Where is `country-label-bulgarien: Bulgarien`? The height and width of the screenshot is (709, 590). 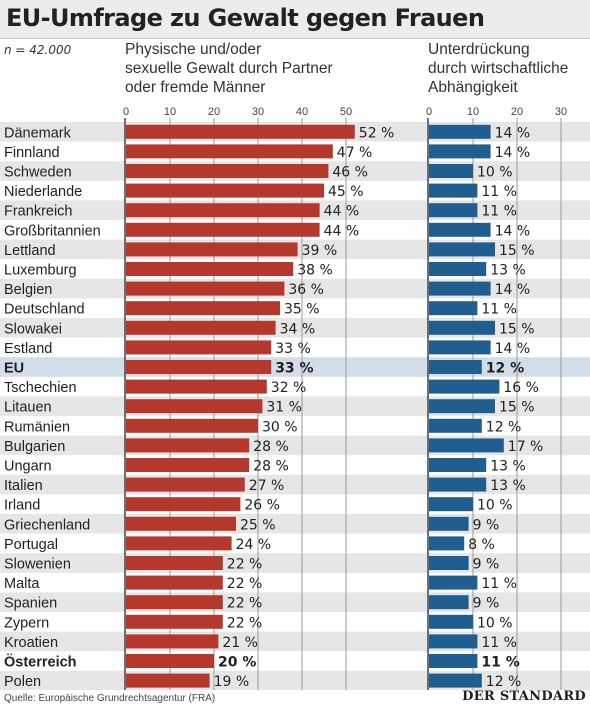 country-label-bulgarien: Bulgarien is located at coordinates (34, 447).